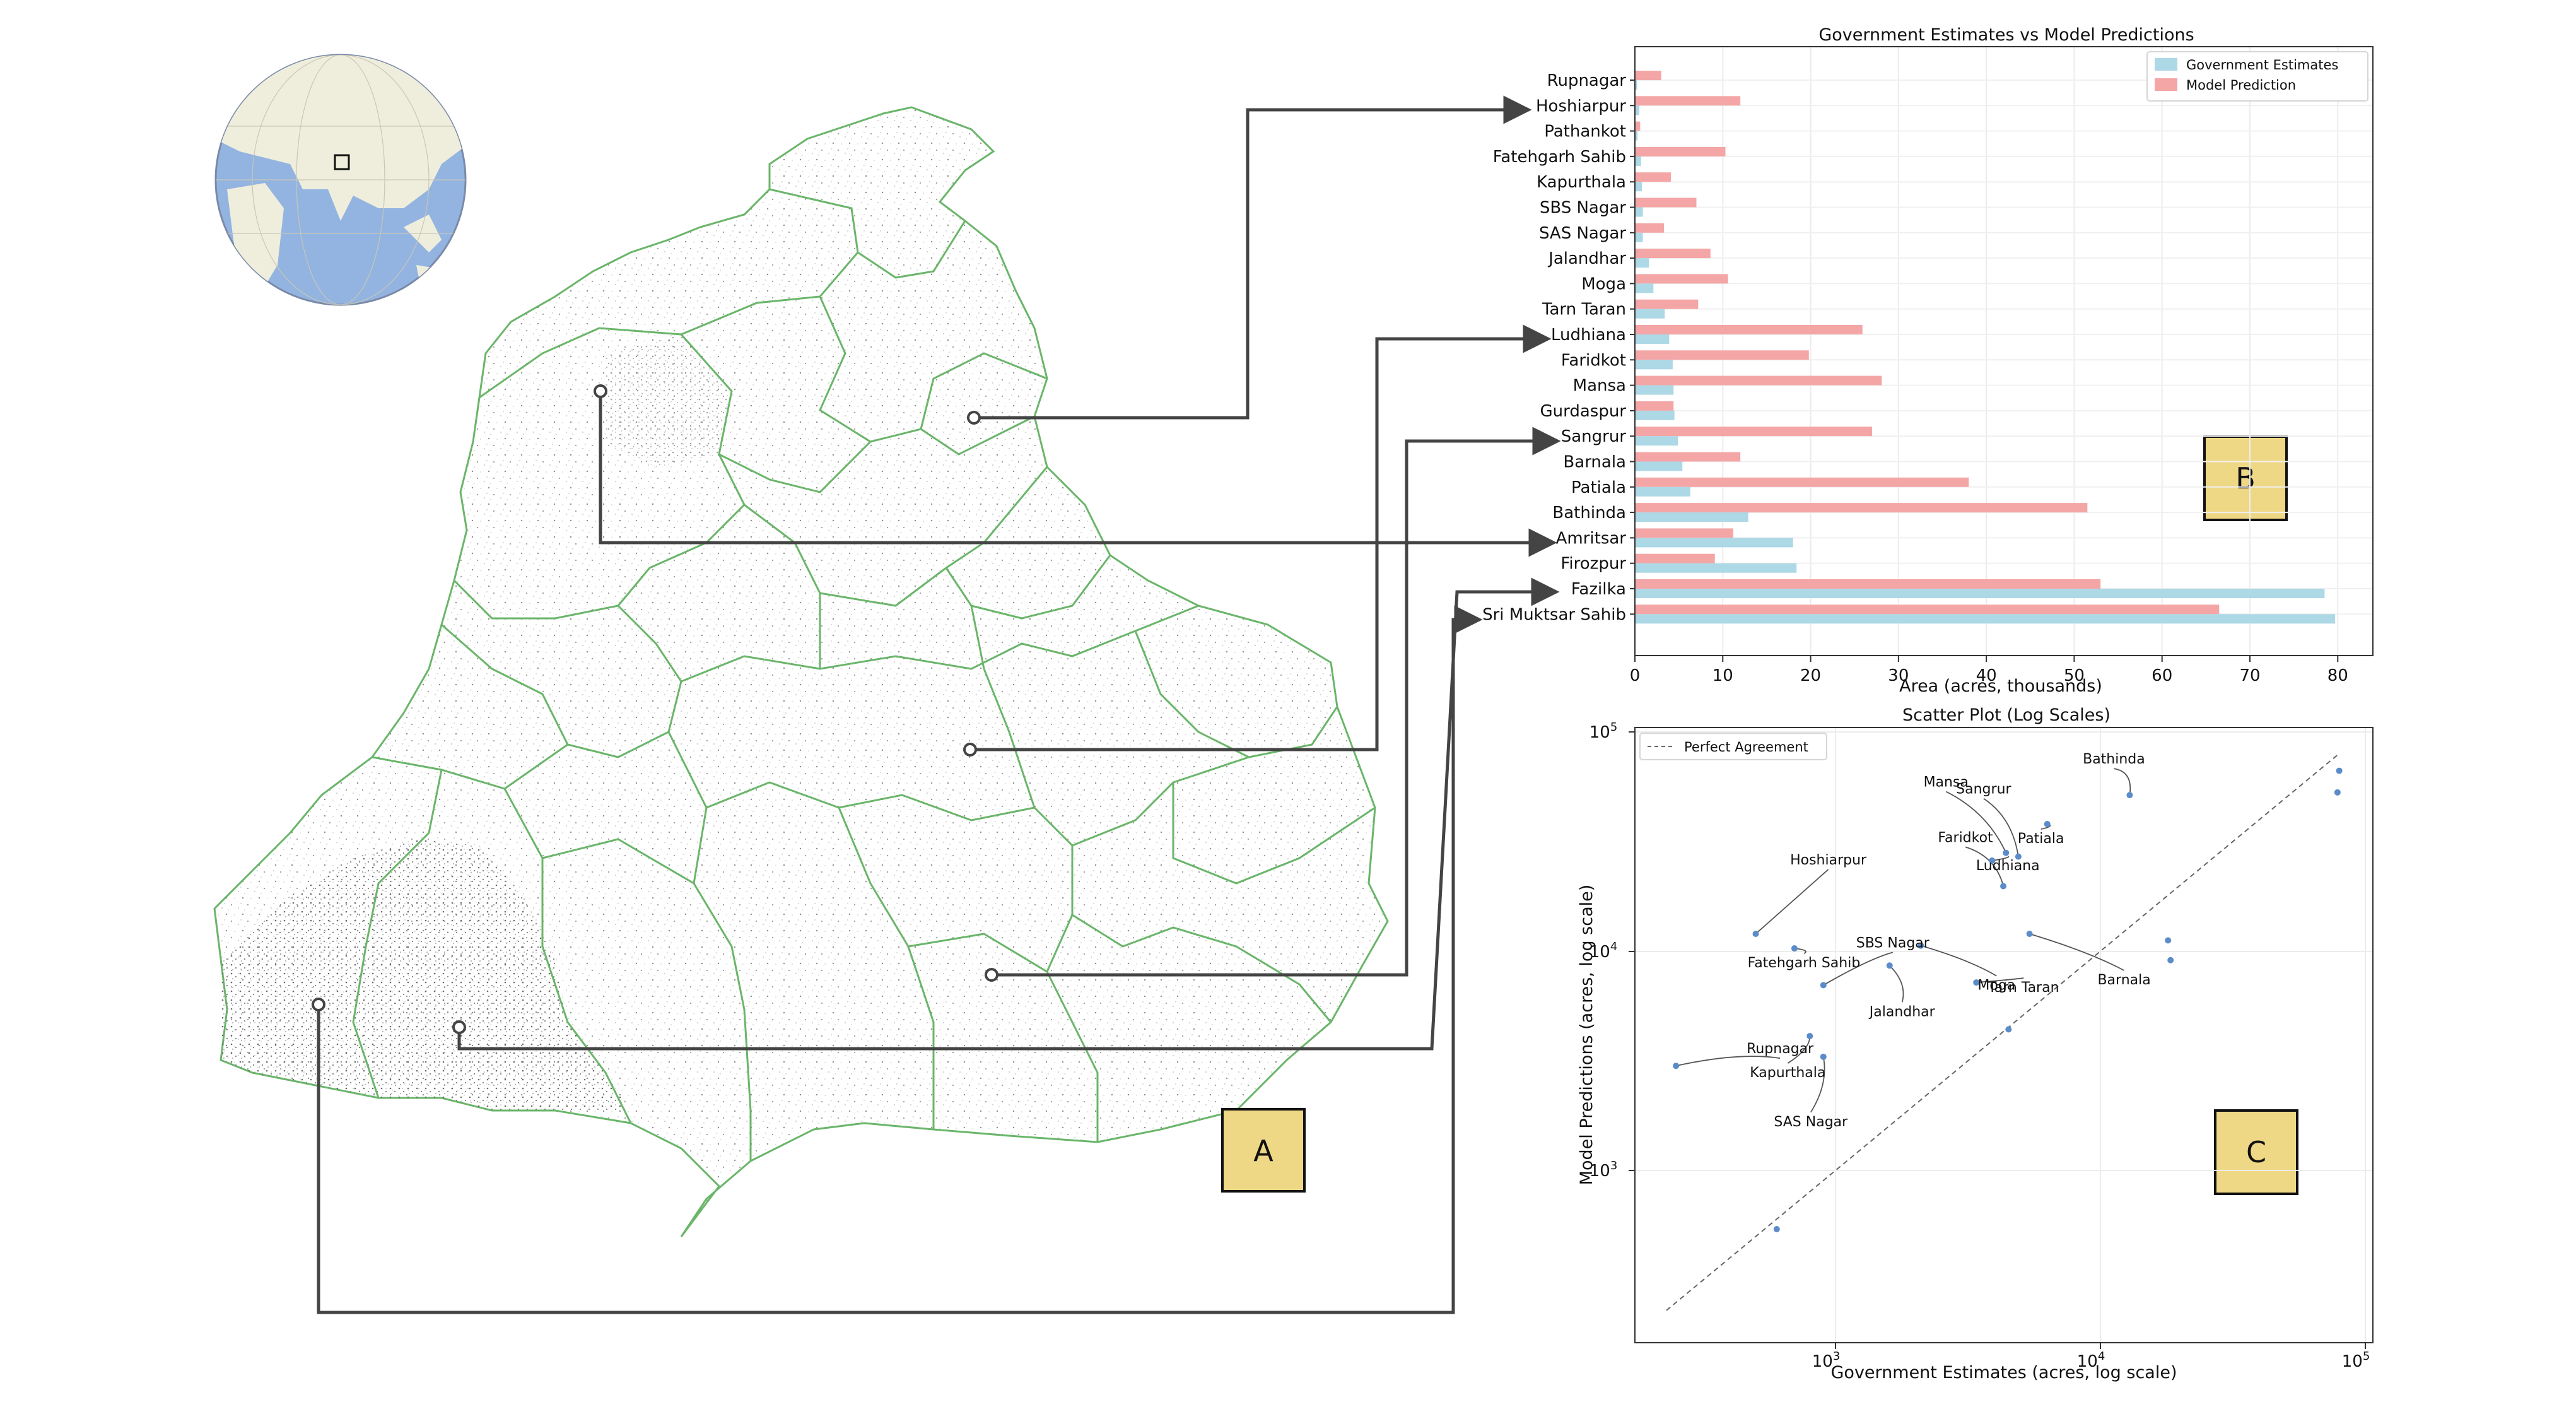 This screenshot has width=2576, height=1426. What do you see at coordinates (2356, 1360) in the screenshot?
I see `x-tick-label: 10⁵` at bounding box center [2356, 1360].